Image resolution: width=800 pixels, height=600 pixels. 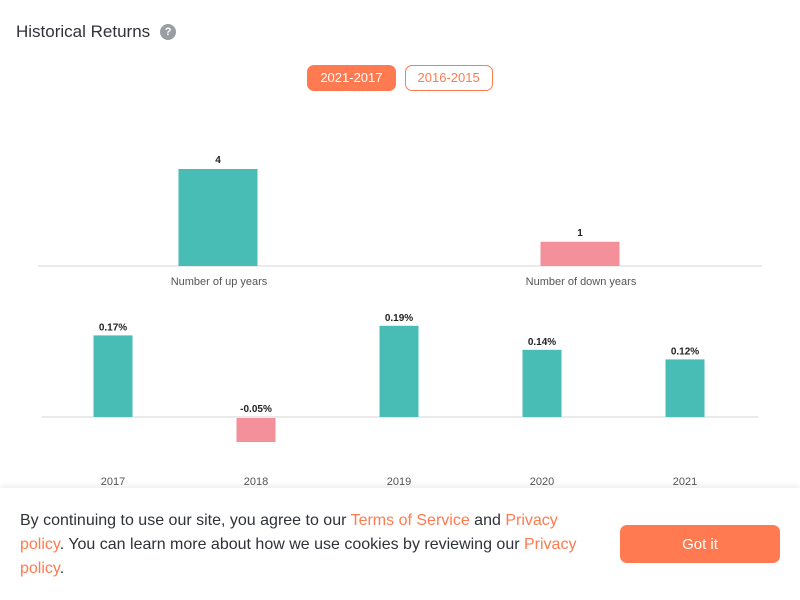 I want to click on bar-return-2018, so click(x=256, y=430).